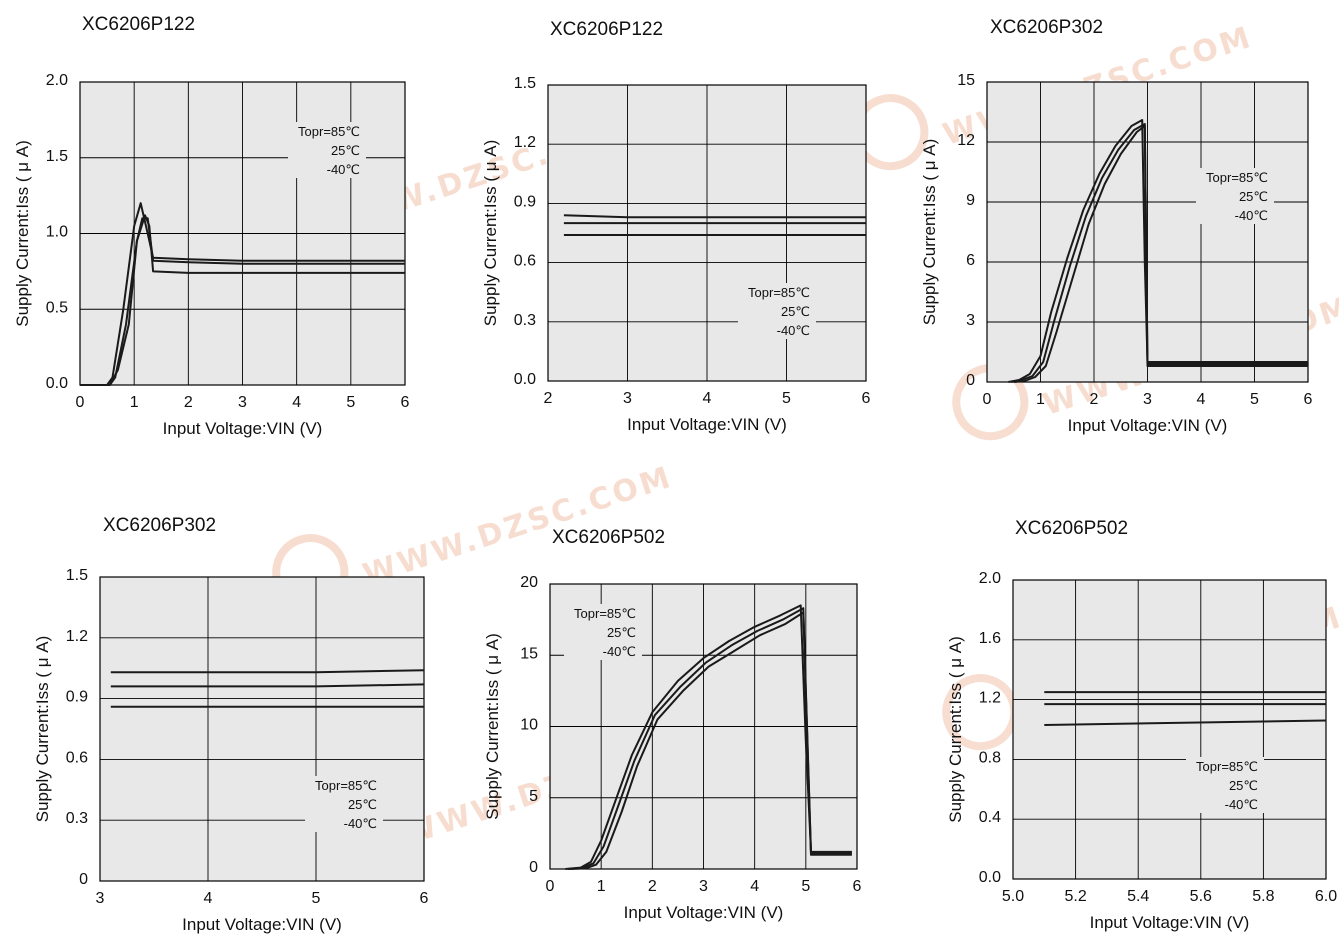 The width and height of the screenshot is (1339, 938). What do you see at coordinates (57, 232) in the screenshot?
I see `y-tick-label: 1.0` at bounding box center [57, 232].